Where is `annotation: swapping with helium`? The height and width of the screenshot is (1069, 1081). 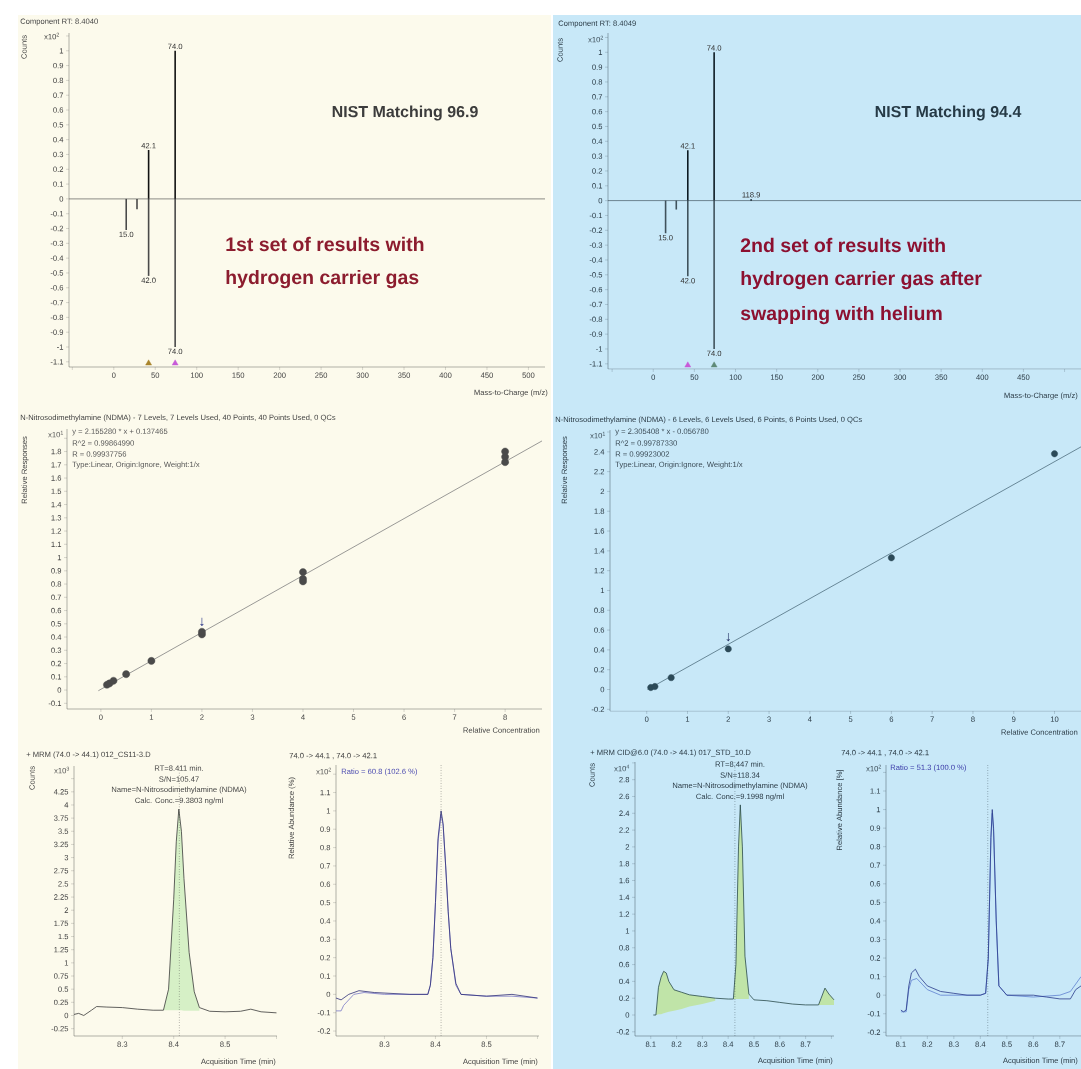
annotation: swapping with helium is located at coordinates (841, 315).